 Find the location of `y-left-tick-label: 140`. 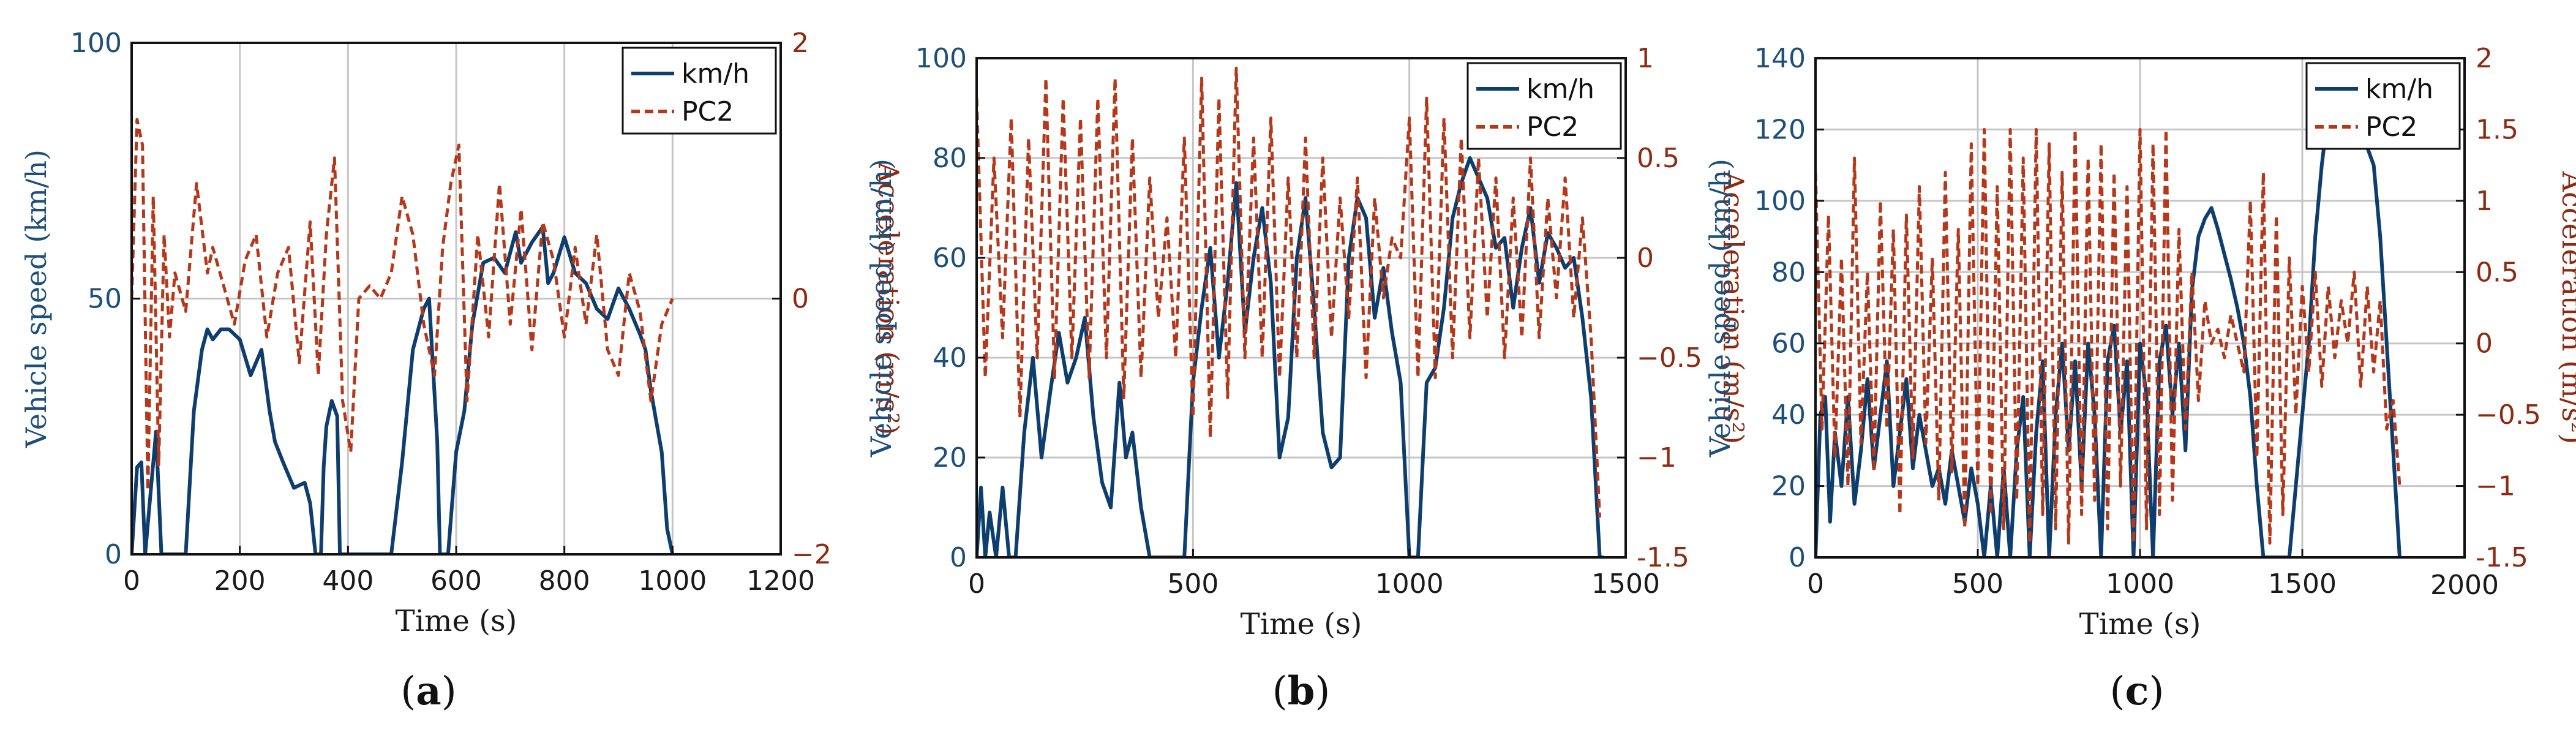

y-left-tick-label: 140 is located at coordinates (1780, 58).